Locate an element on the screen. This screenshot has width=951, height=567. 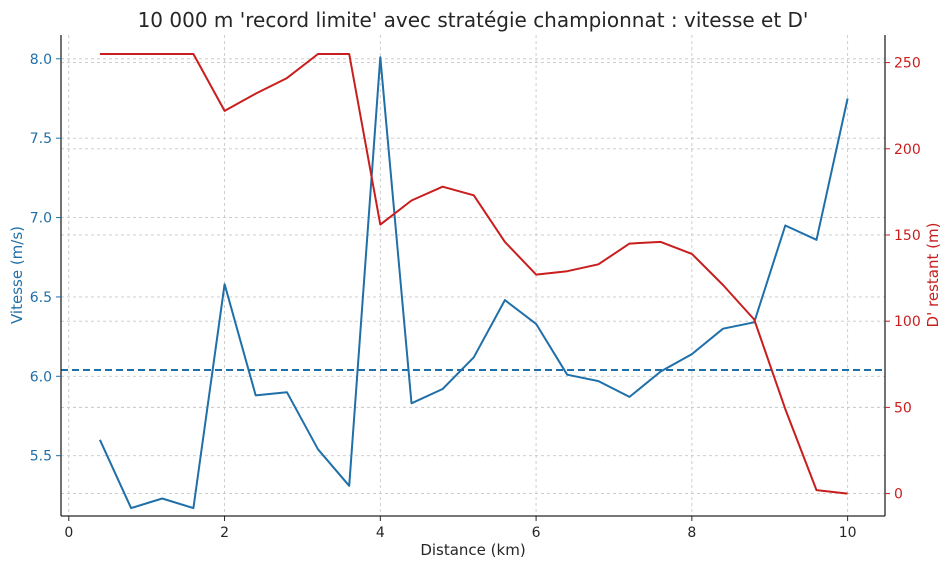
y-right-tick-label: 200 is located at coordinates (907, 150).